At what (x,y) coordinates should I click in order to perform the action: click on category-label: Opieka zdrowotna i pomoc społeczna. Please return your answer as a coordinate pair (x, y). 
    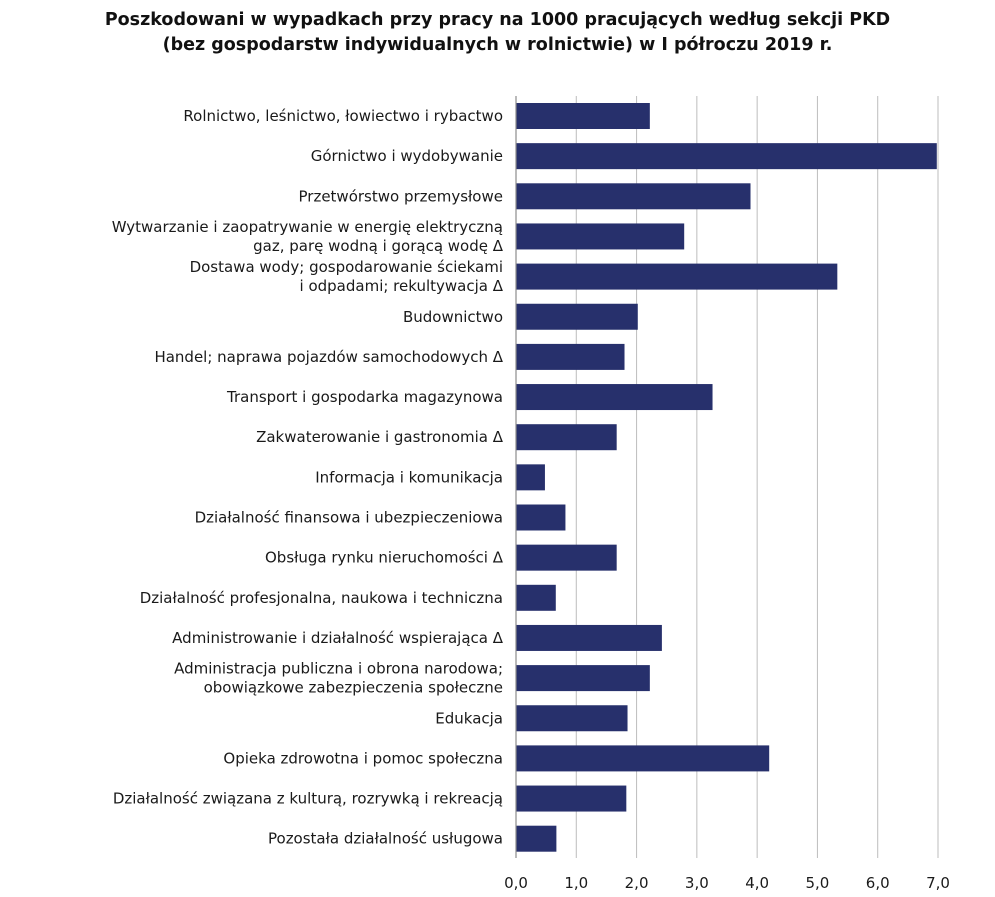
    Looking at the image, I should click on (363, 758).